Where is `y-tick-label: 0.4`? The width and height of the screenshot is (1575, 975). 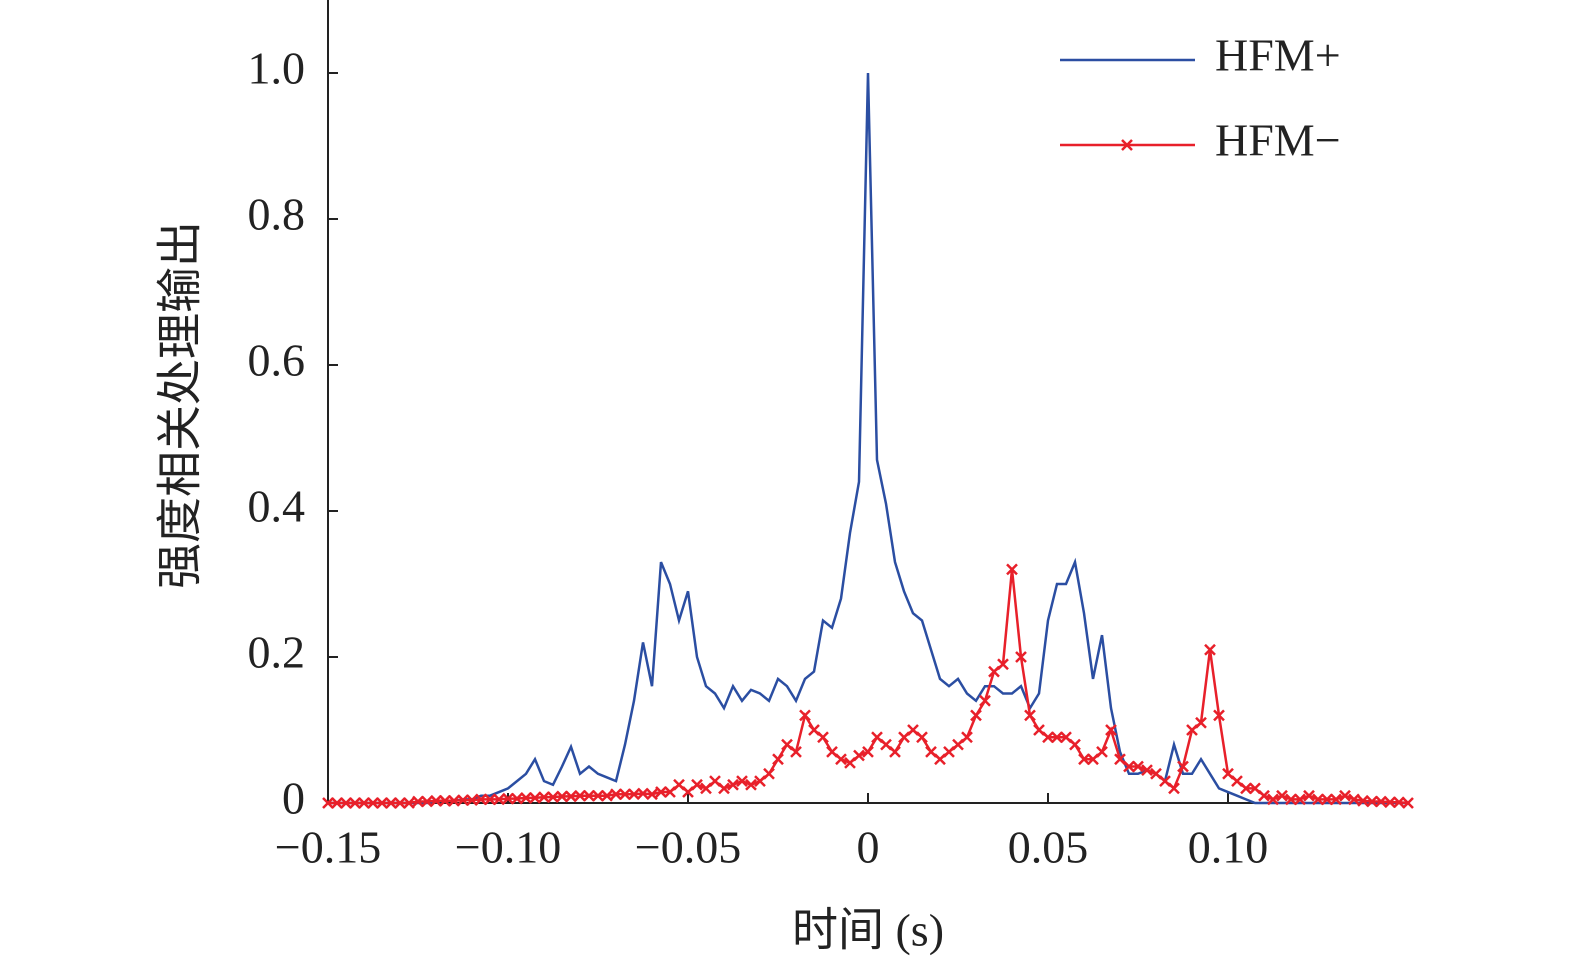 y-tick-label: 0.4 is located at coordinates (277, 506).